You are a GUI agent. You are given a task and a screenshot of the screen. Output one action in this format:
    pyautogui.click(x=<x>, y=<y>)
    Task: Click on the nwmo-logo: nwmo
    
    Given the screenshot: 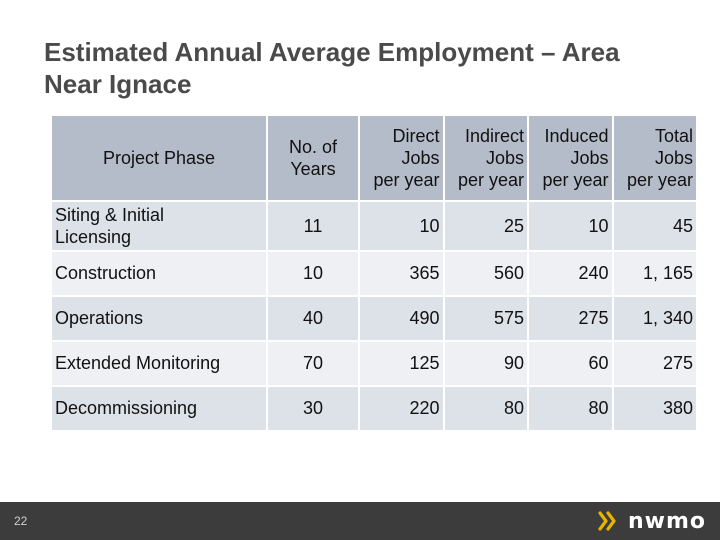 What is the action you would take?
    pyautogui.click(x=652, y=521)
    